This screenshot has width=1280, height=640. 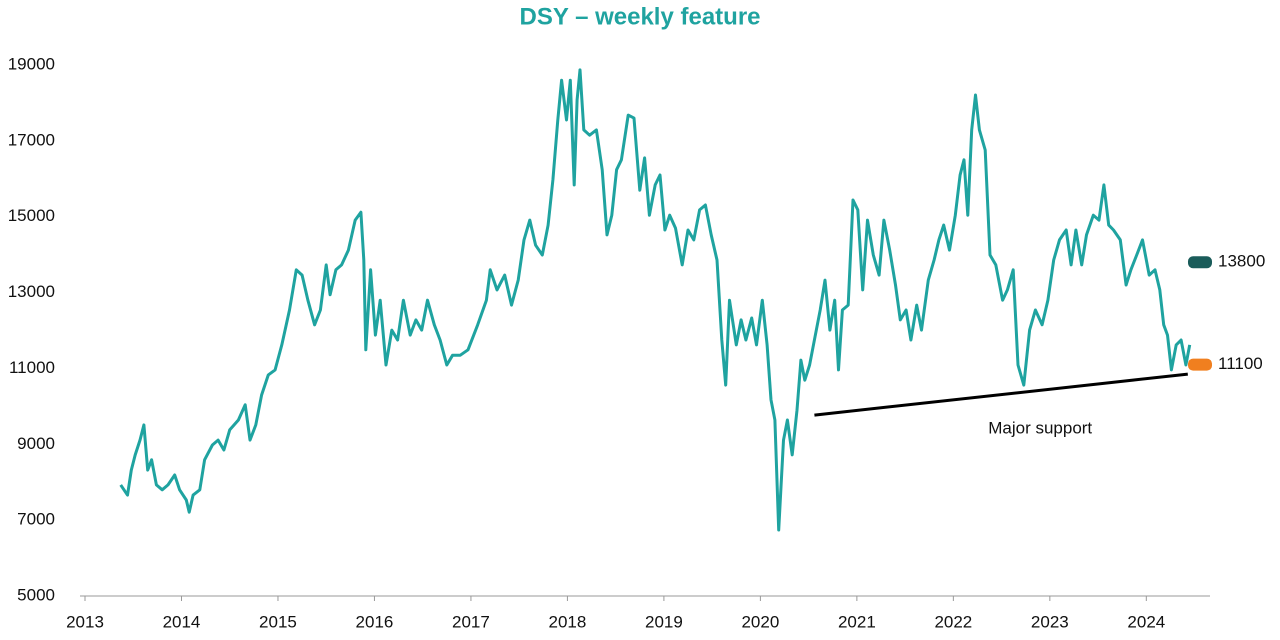 I want to click on y-tick-label: 5000, so click(x=36, y=594).